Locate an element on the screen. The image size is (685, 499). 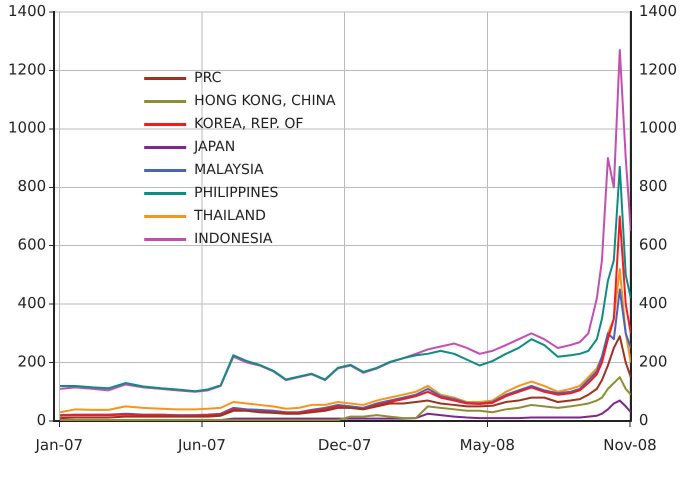
x-tick-label: Jun-07 is located at coordinates (201, 445).